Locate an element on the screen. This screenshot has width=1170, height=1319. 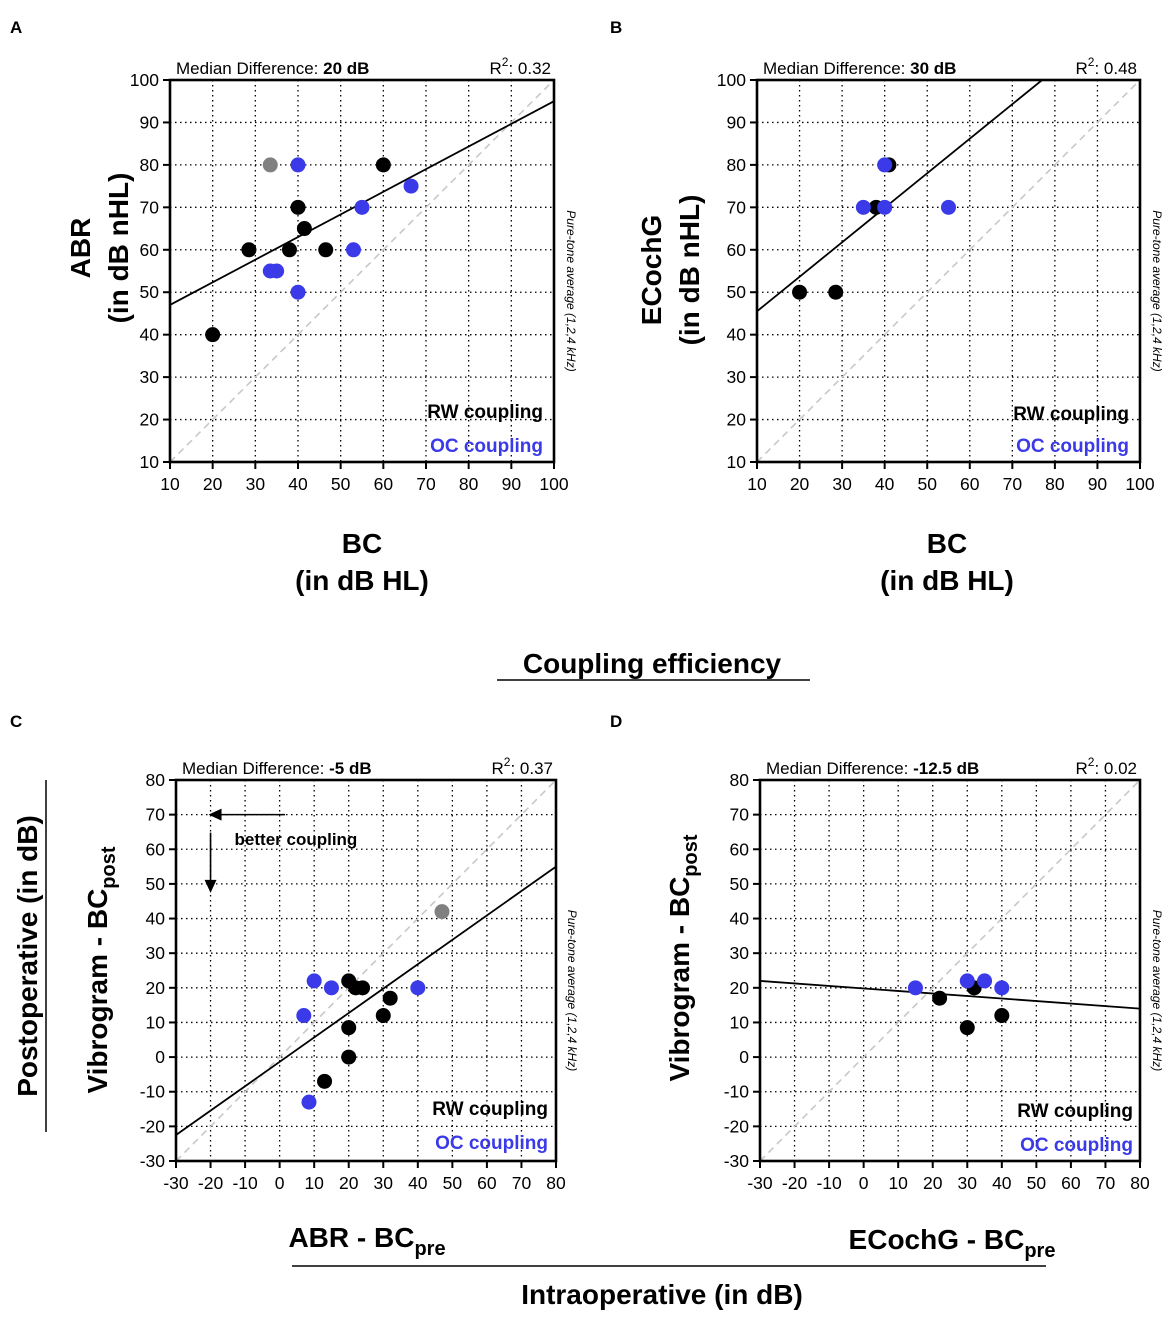
y-tick-label: 90 is located at coordinates (737, 122).